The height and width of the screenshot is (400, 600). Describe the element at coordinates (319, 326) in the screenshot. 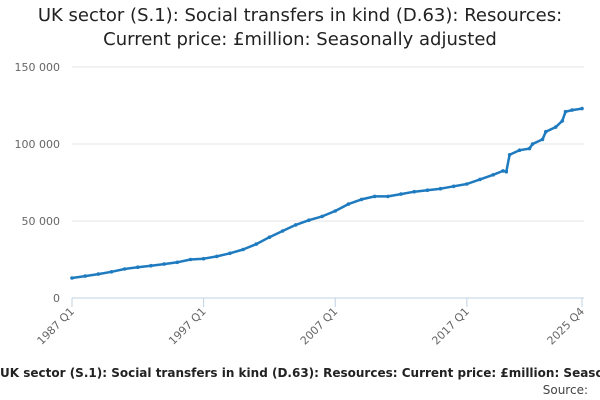

I see `x-tick-label: 2007 Q1` at that location.